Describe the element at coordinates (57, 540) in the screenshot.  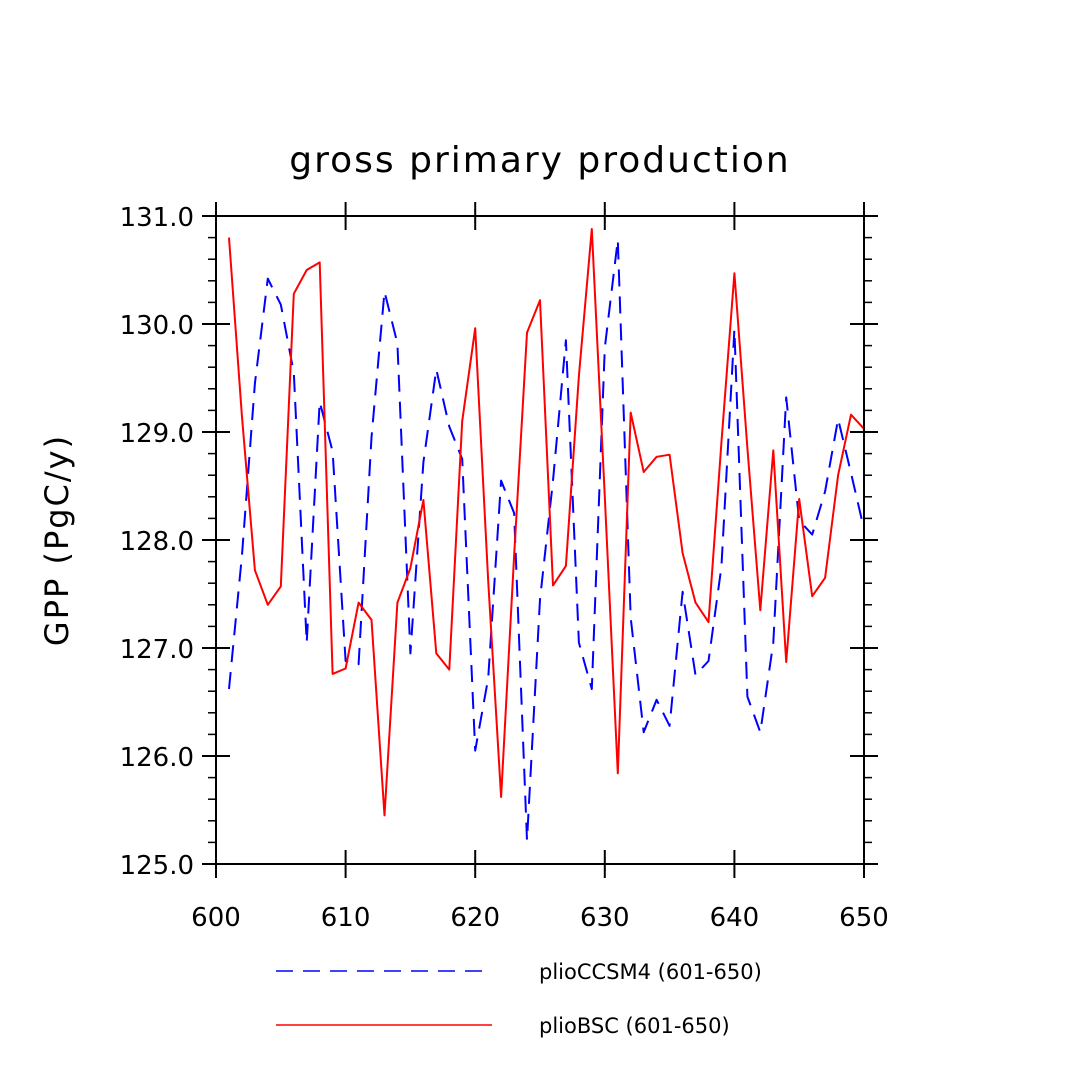
I see `y-axis-label: GPP (PgC/y)` at that location.